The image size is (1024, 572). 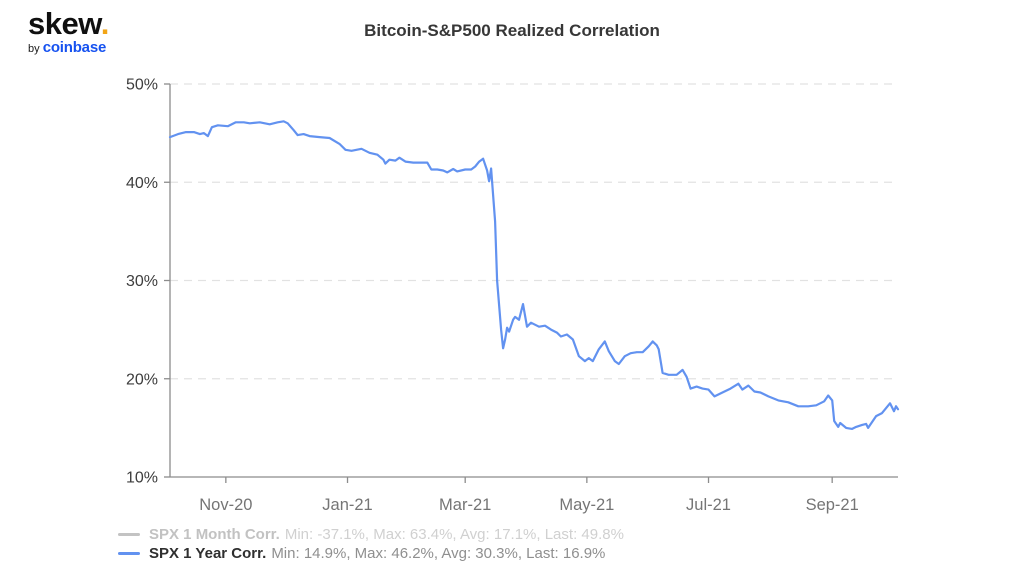 What do you see at coordinates (708, 505) in the screenshot?
I see `x-tick-label: Jul-21` at bounding box center [708, 505].